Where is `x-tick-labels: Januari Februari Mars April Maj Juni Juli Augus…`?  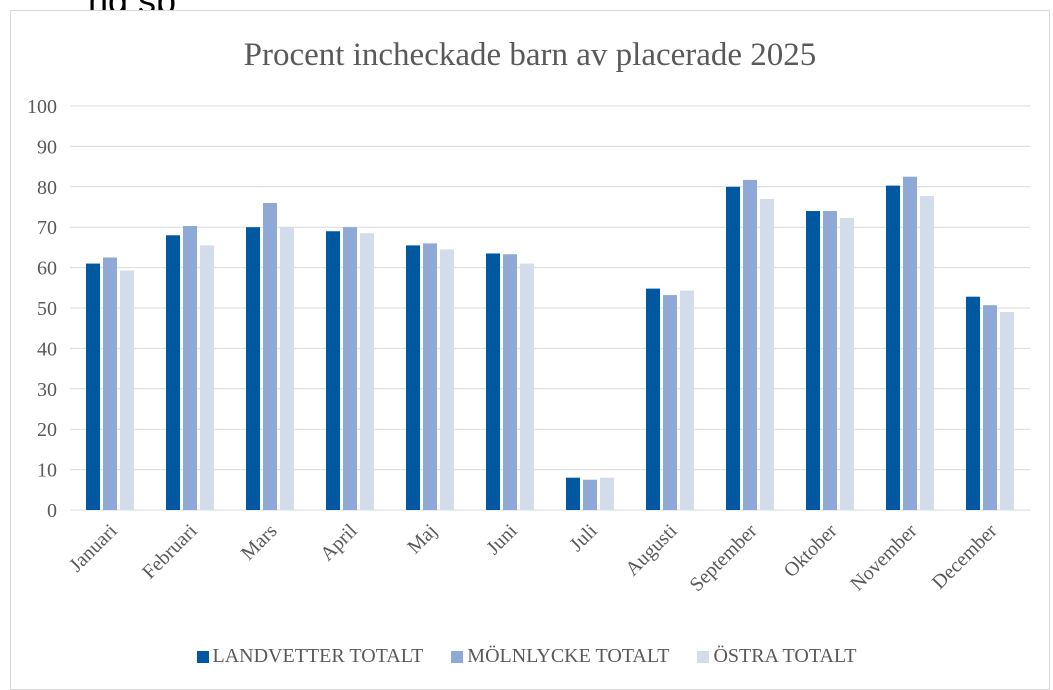
x-tick-labels: Januari Februari Mars April Maj Juni Juli Augus… is located at coordinates (533, 558).